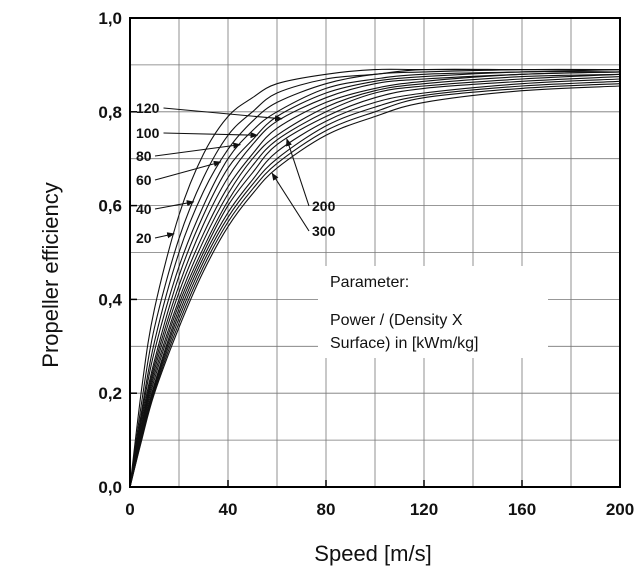  What do you see at coordinates (372, 553) in the screenshot?
I see `x-axis-title: Speed [m/s]` at bounding box center [372, 553].